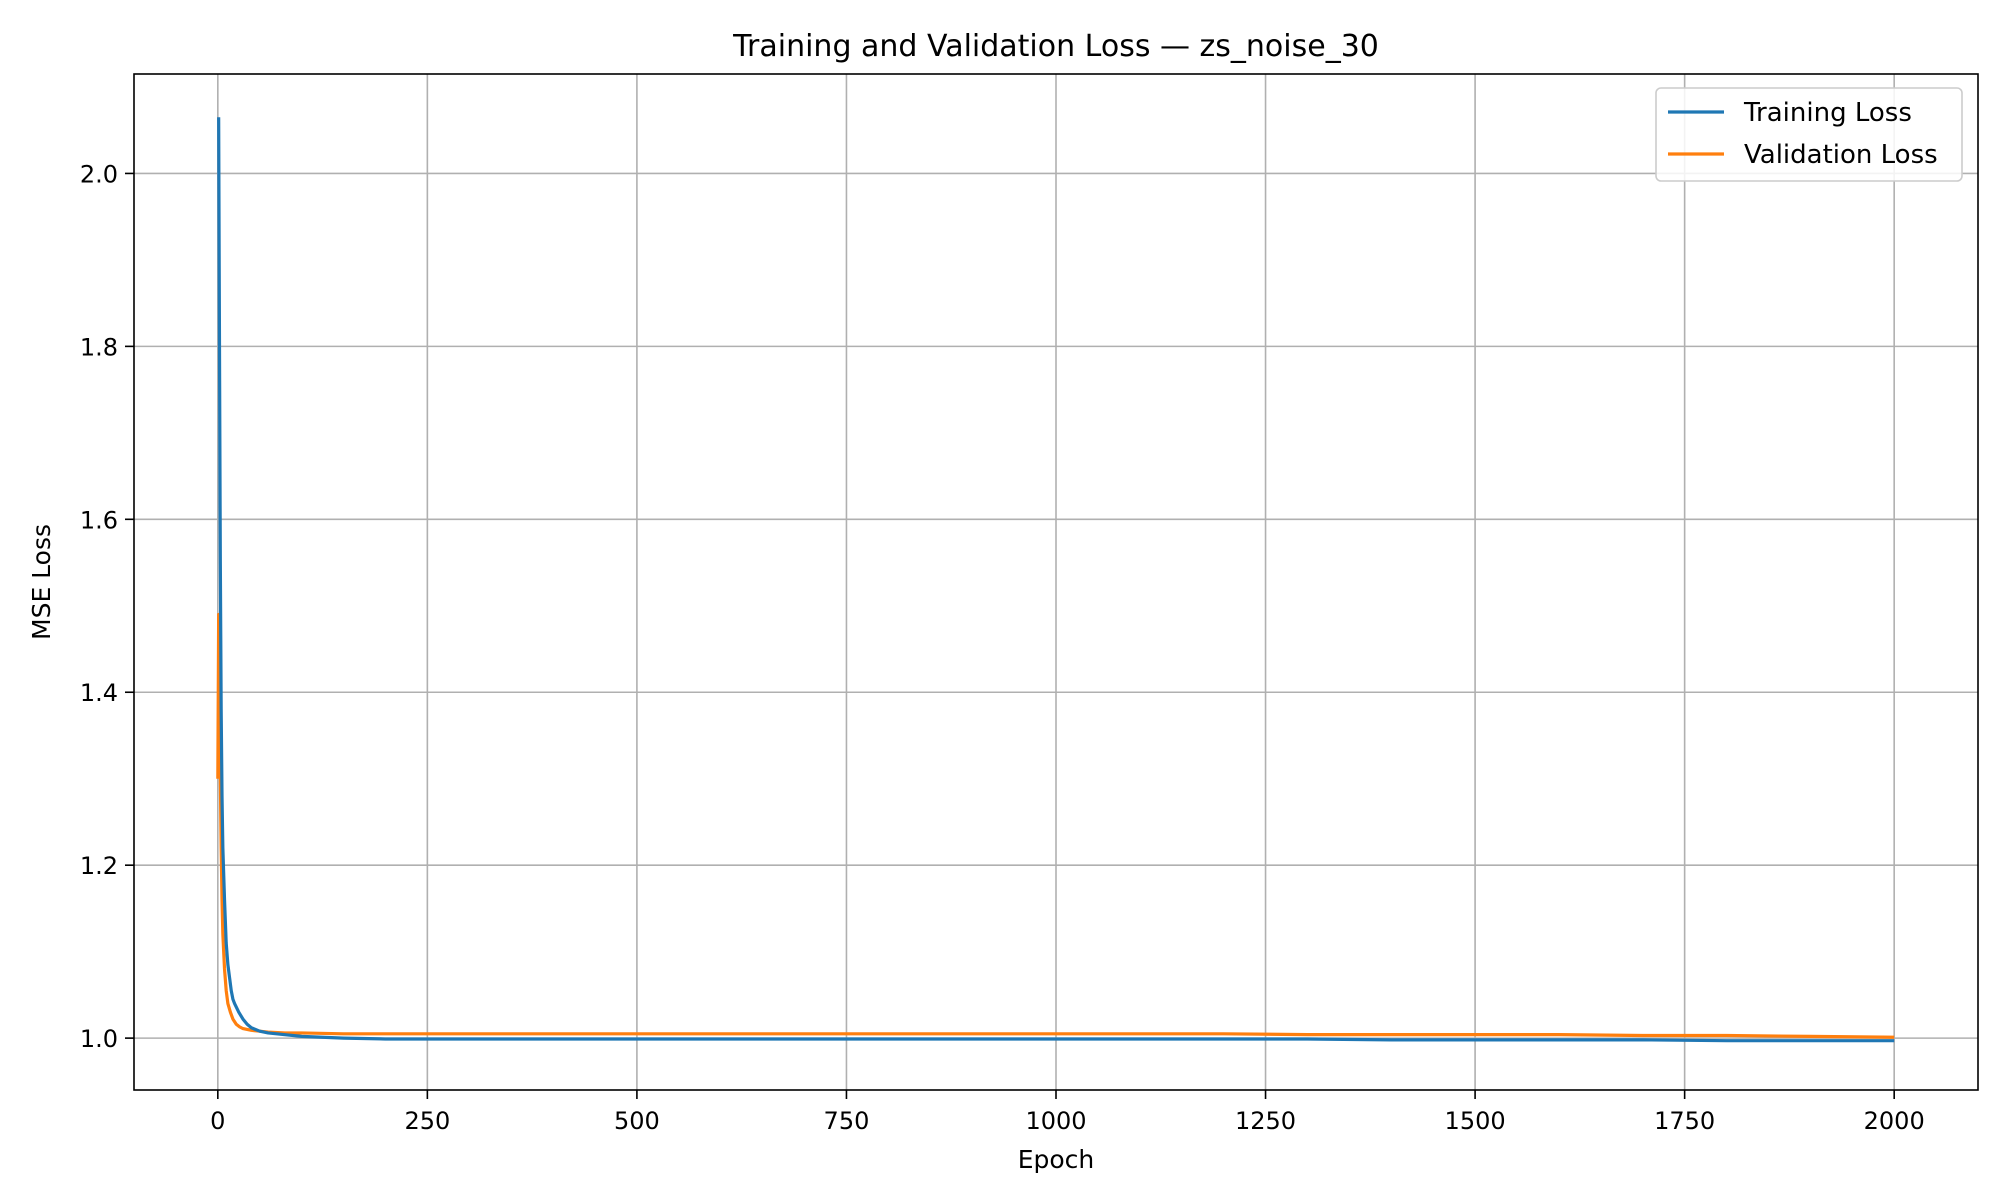  What do you see at coordinates (99, 693) in the screenshot?
I see `y-tick-label: 1.4` at bounding box center [99, 693].